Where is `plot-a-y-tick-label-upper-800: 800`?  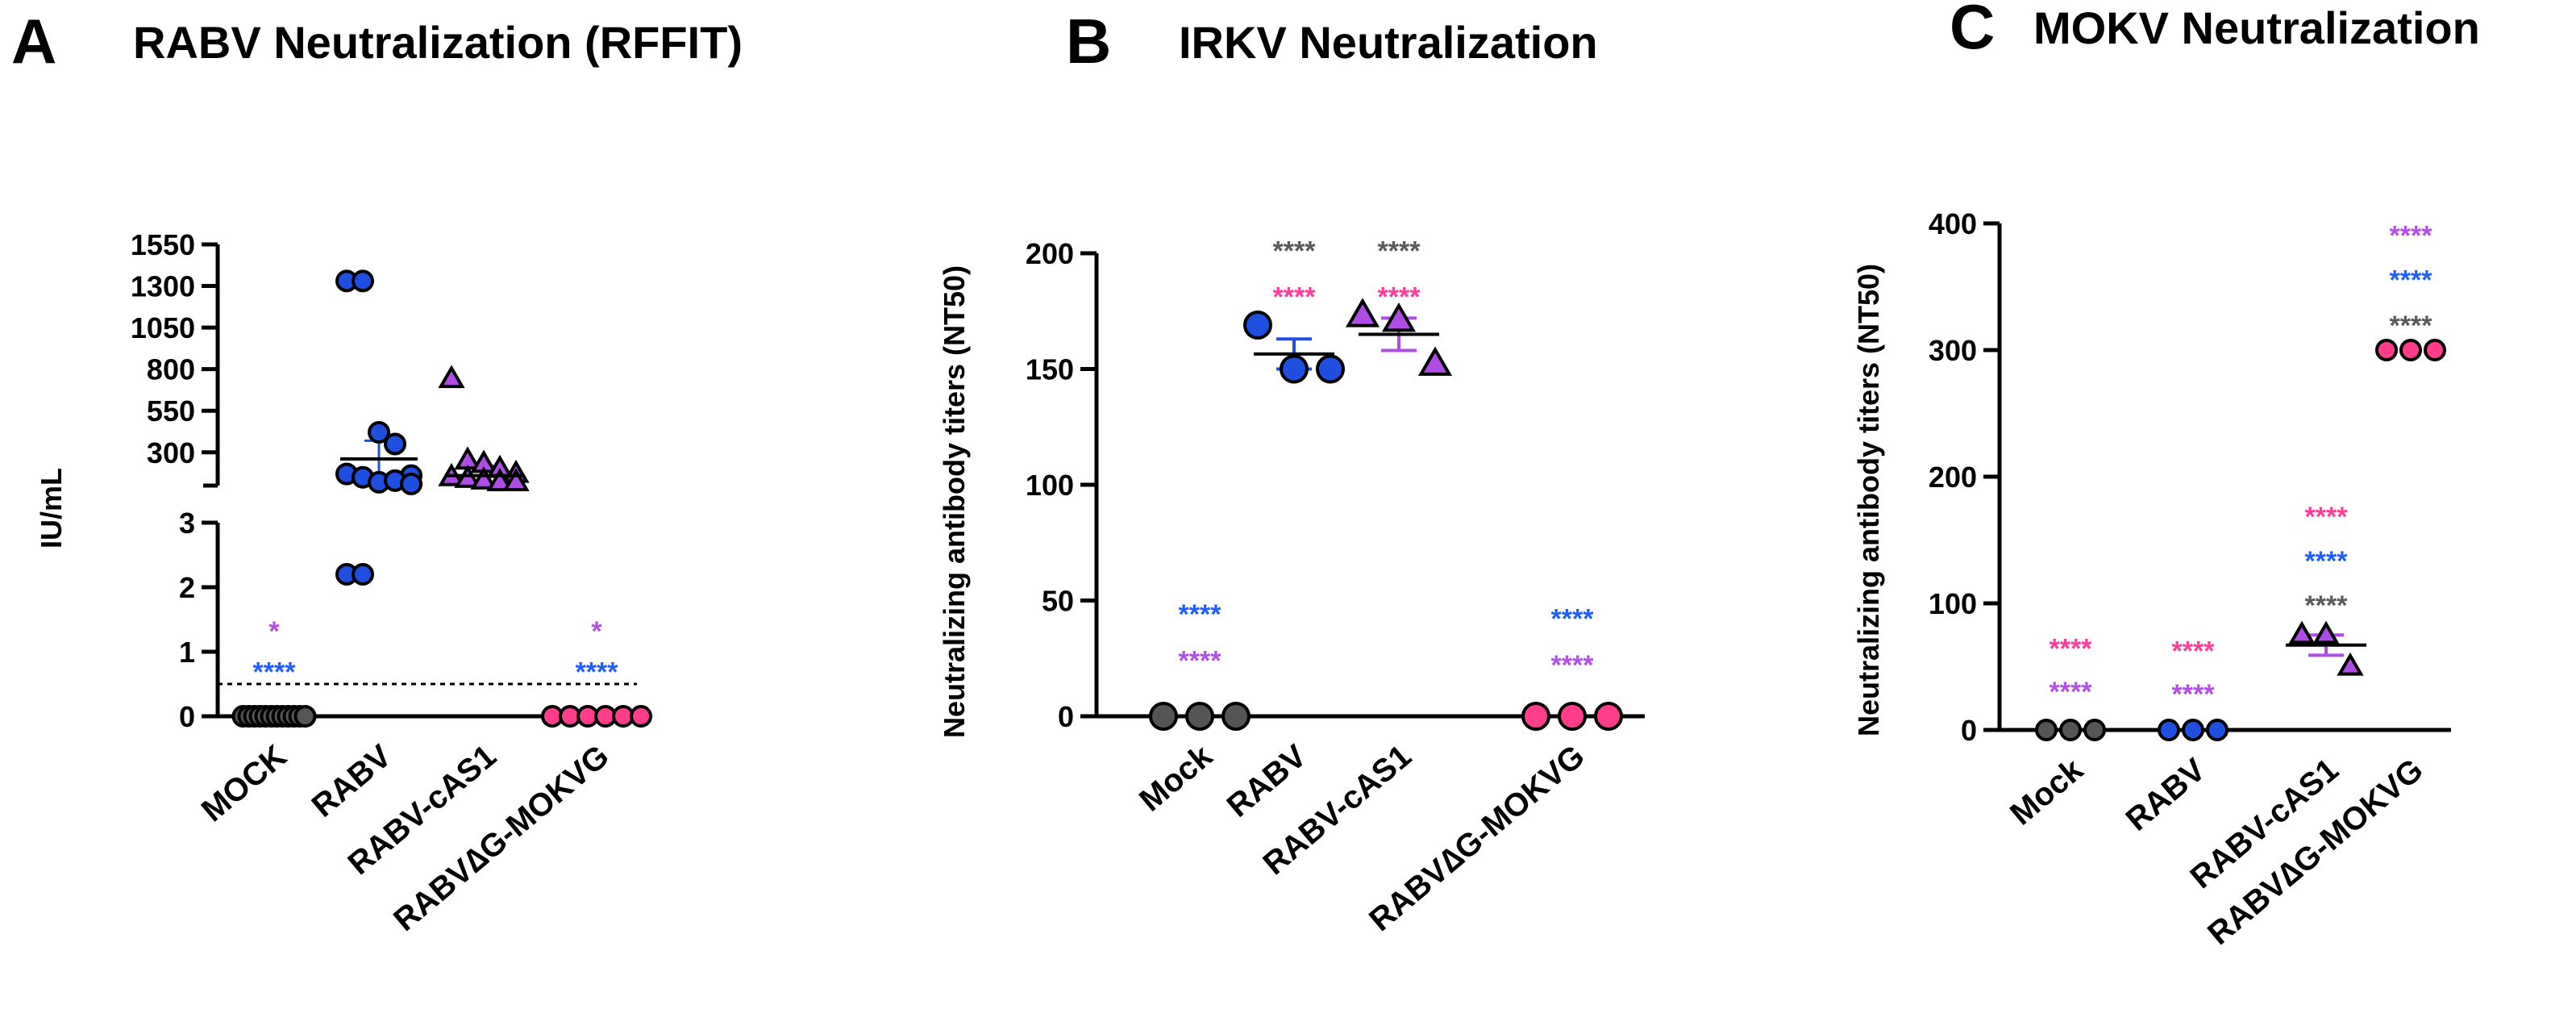 plot-a-y-tick-label-upper-800: 800 is located at coordinates (171, 369).